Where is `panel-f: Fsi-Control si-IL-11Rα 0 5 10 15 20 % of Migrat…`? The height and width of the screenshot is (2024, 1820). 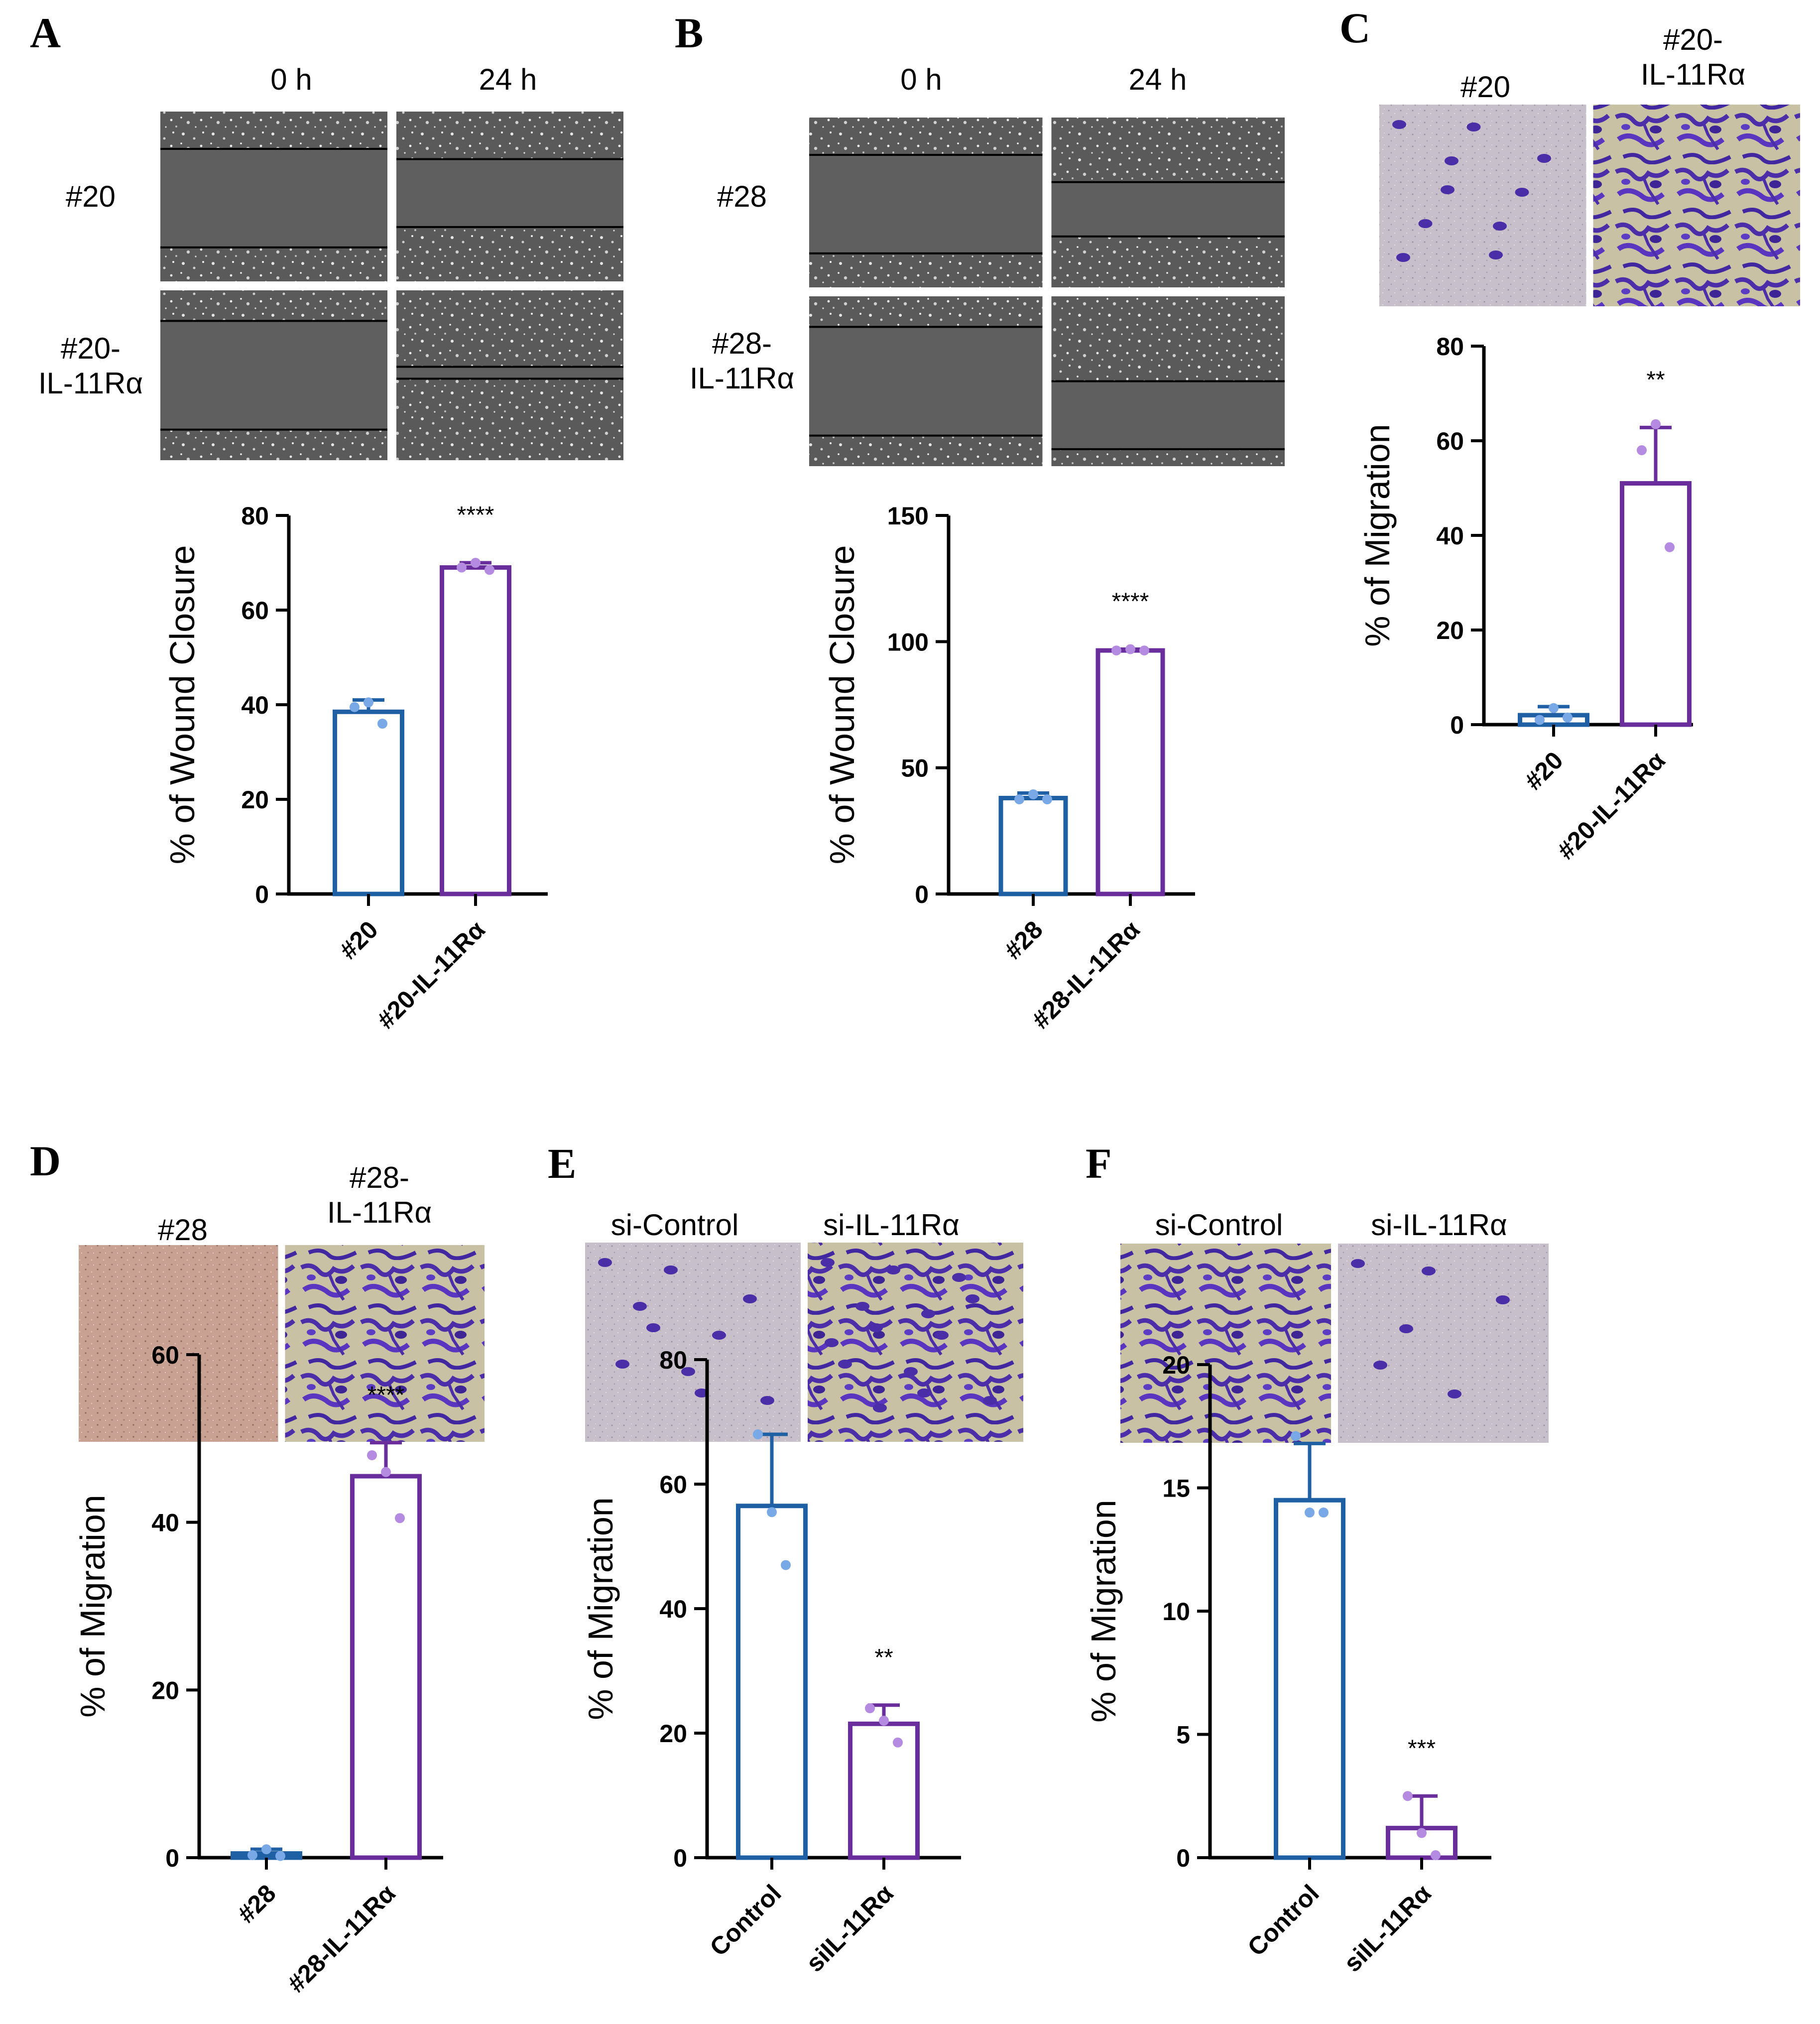
panel-f: Fsi-Control si-IL-11Rα 0 5 10 15 20 % of Migrat… is located at coordinates (1316, 1558).